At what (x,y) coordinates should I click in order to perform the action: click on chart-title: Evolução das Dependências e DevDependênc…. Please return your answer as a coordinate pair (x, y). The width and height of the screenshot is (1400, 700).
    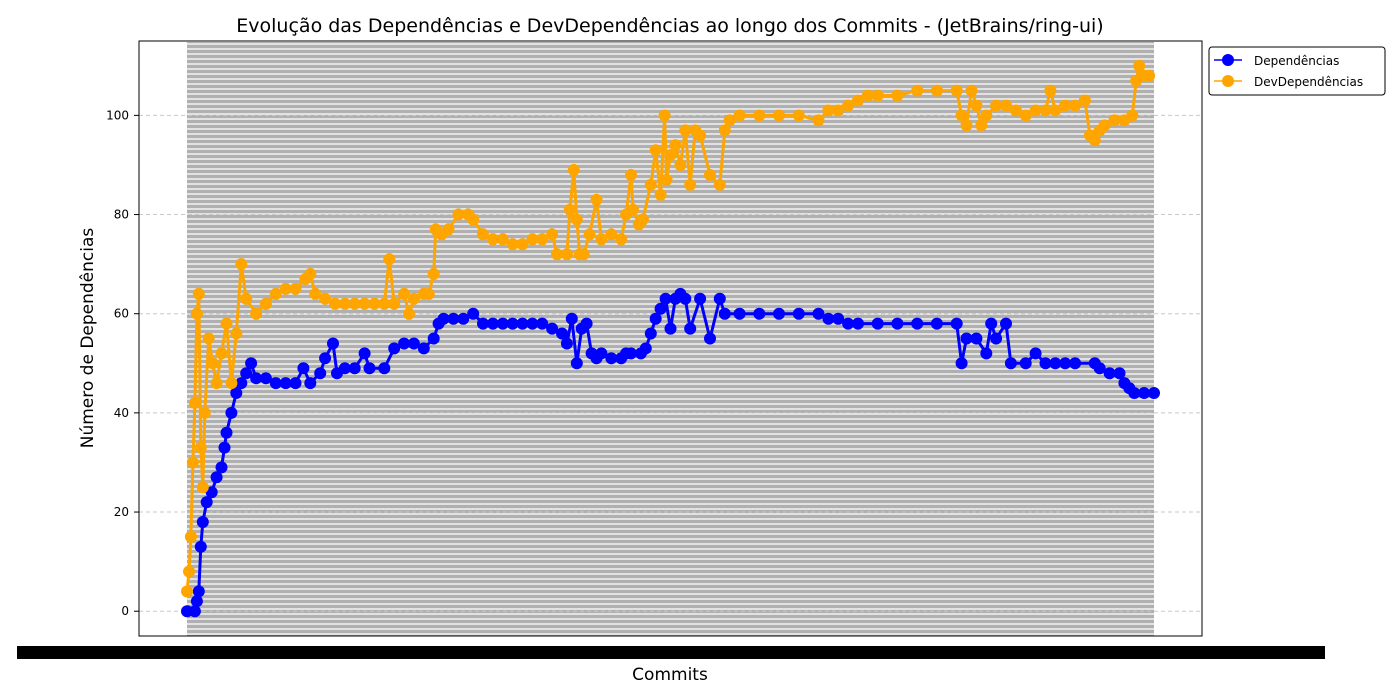
    Looking at the image, I should click on (669, 26).